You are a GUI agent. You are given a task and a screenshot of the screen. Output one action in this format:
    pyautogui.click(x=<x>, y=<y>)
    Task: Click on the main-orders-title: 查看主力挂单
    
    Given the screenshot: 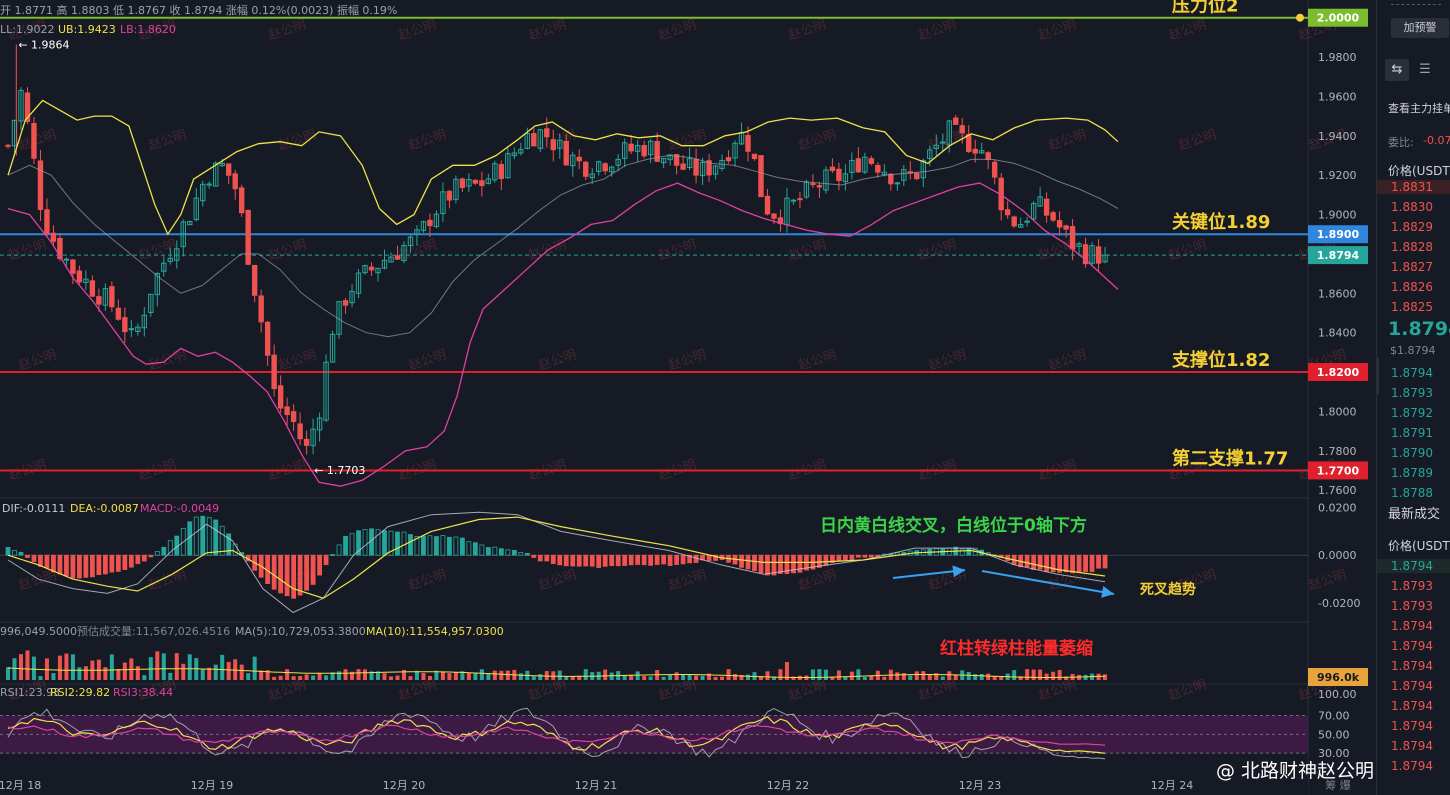 What is the action you would take?
    pyautogui.click(x=1419, y=108)
    